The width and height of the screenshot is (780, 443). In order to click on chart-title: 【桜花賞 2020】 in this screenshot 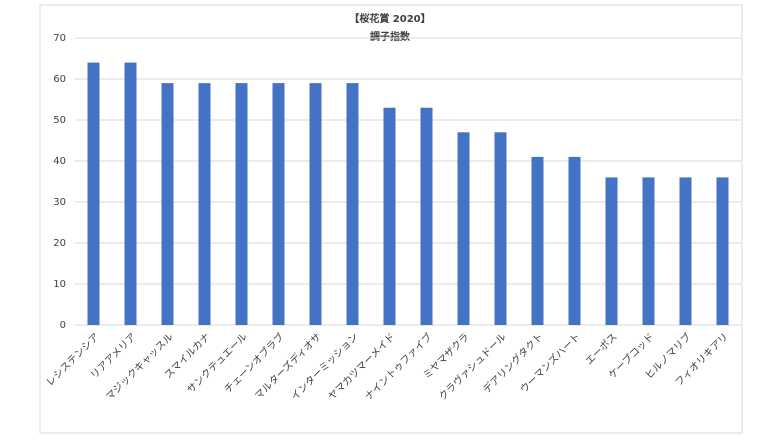, I will do `click(389, 18)`.